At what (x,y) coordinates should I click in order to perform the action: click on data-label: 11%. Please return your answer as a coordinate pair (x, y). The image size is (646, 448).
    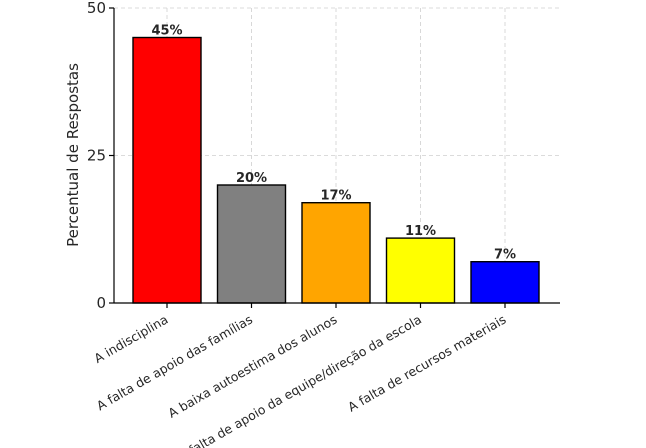
    Looking at the image, I should click on (420, 231).